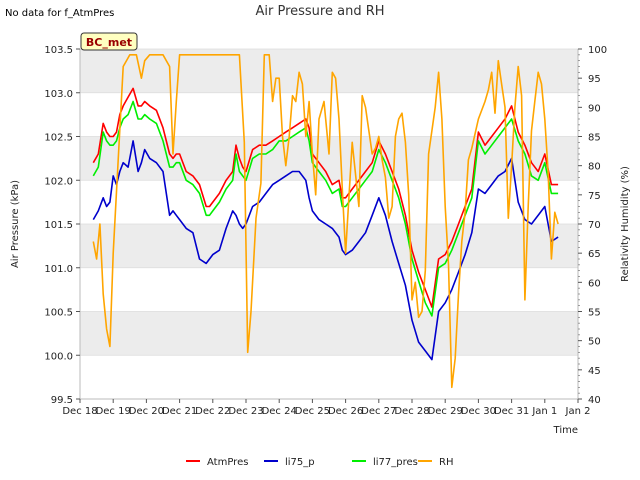 The width and height of the screenshot is (640, 480). Describe the element at coordinates (58, 269) in the screenshot. I see `y-tick-label: 101.0` at that location.